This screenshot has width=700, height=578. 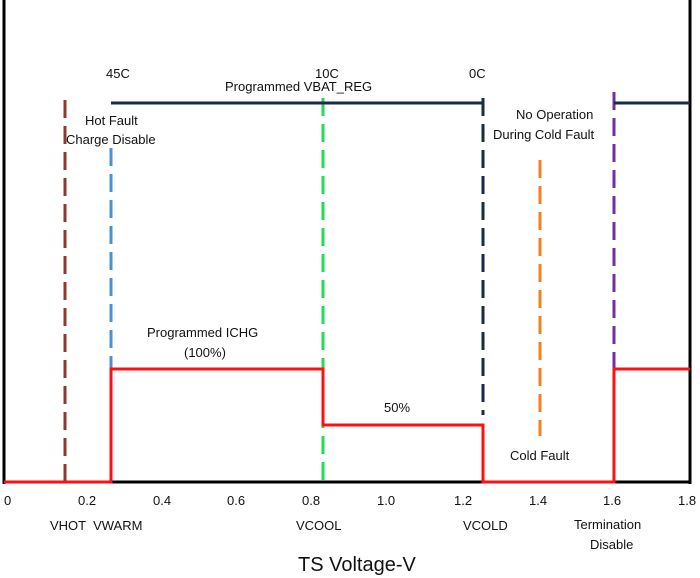 I want to click on x-tick-label: 1.2, so click(x=463, y=500).